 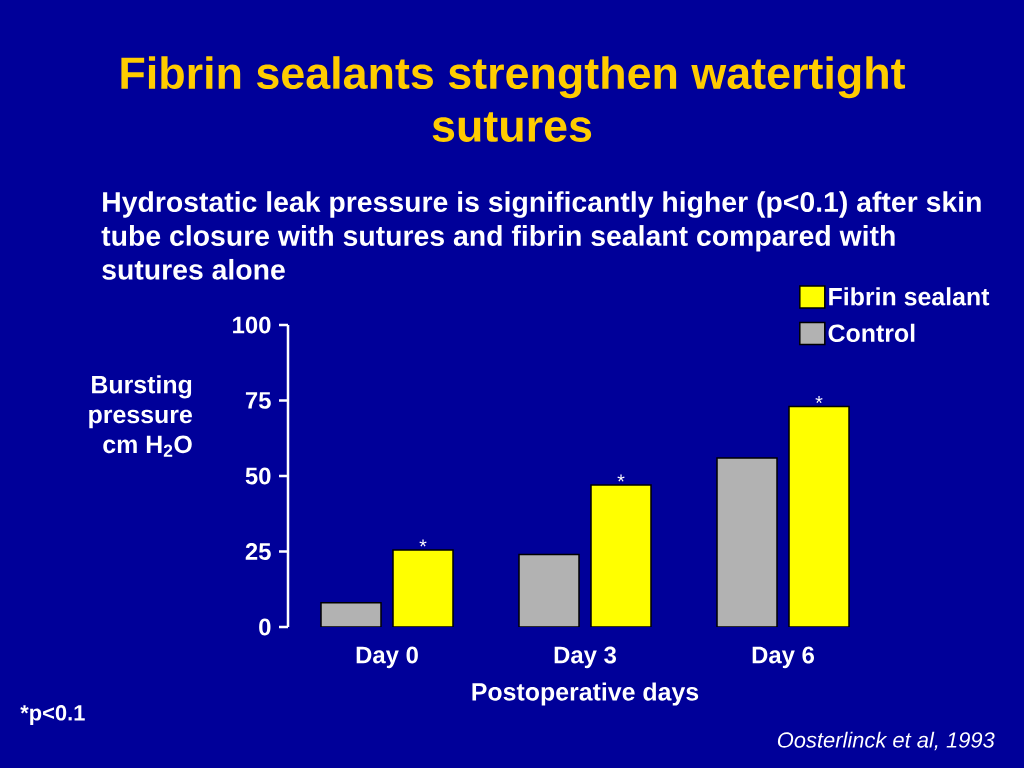 I want to click on y-tick-label: 50, so click(x=258, y=476).